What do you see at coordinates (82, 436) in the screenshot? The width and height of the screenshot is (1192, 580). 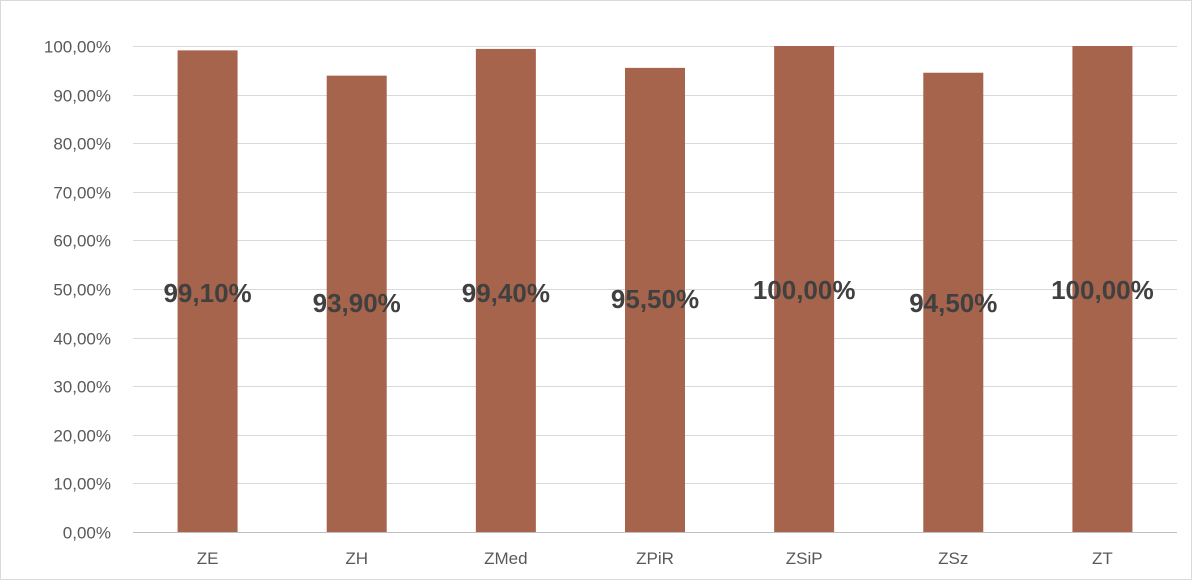 I see `y-tick-label: 20,00%` at bounding box center [82, 436].